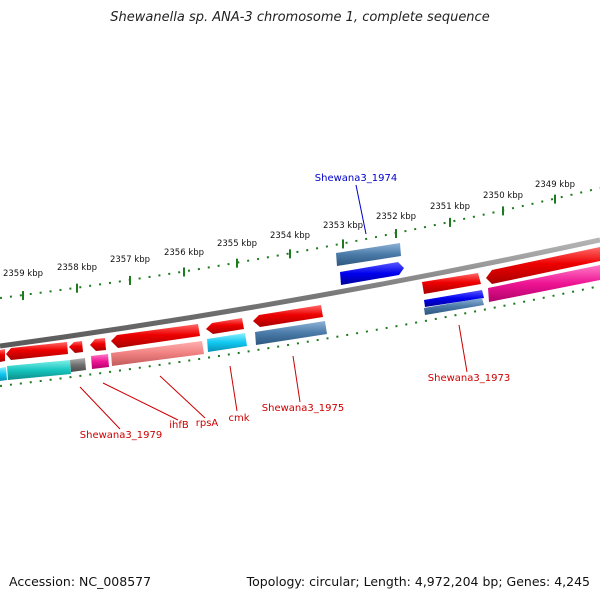  Describe the element at coordinates (130, 260) in the screenshot. I see `tick-label: 2357 kbp` at that location.